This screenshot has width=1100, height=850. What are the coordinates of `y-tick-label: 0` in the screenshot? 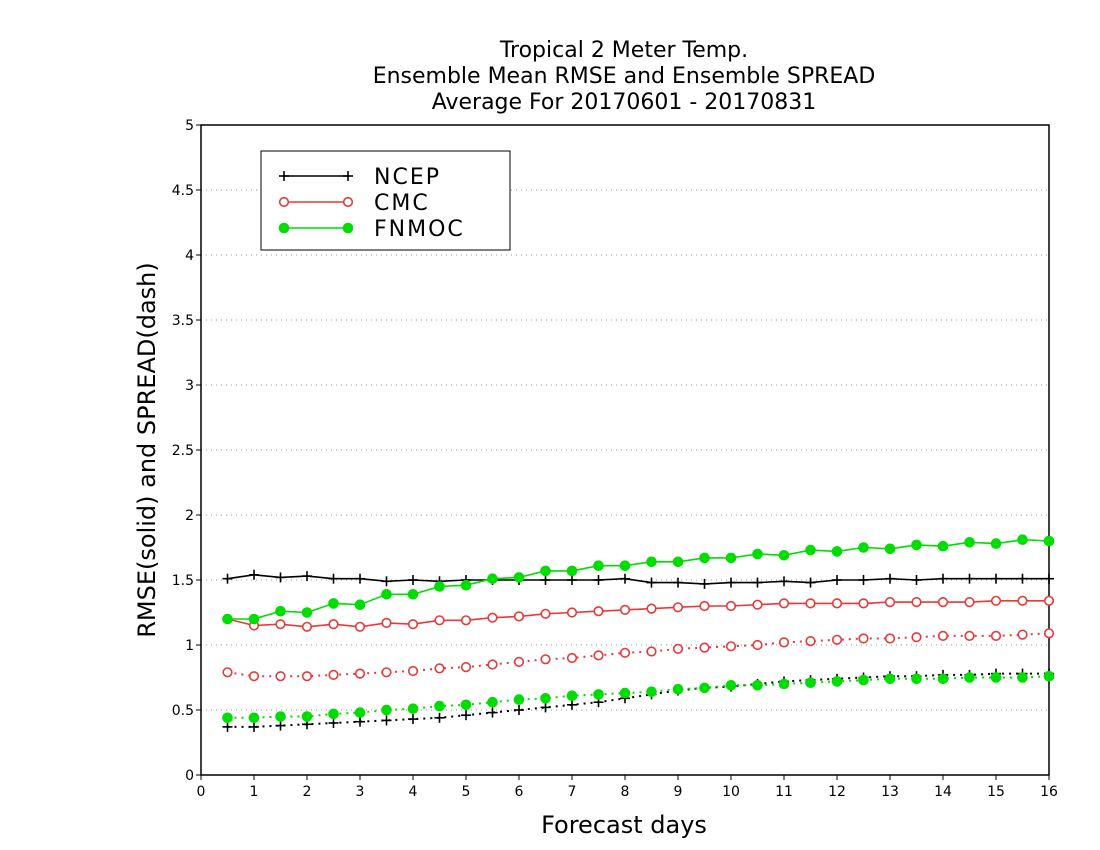 It's located at (189, 776).